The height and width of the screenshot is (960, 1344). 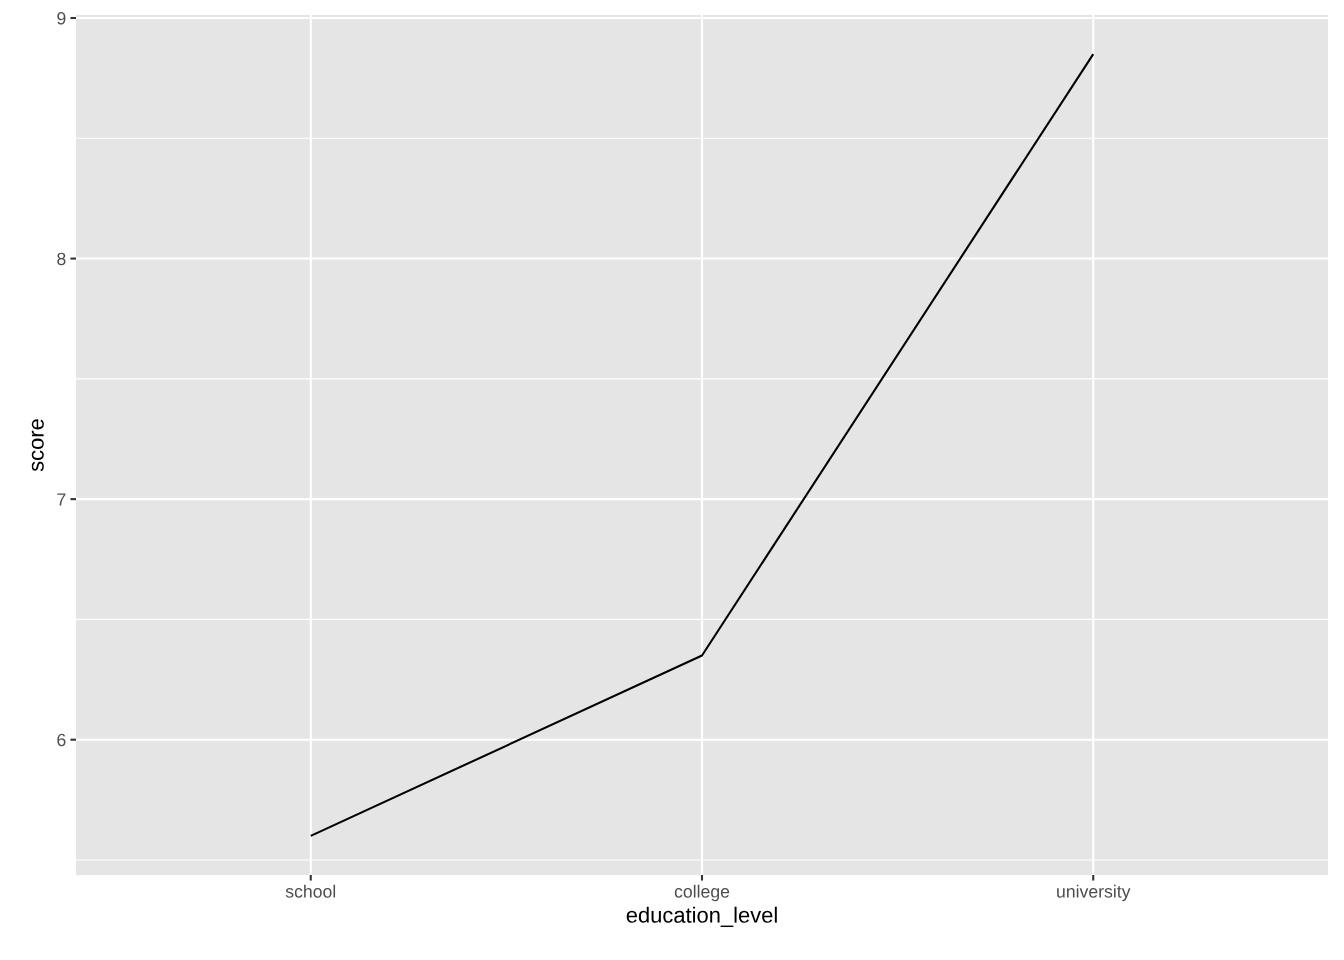 What do you see at coordinates (61, 499) in the screenshot?
I see `y-tick-label: 7` at bounding box center [61, 499].